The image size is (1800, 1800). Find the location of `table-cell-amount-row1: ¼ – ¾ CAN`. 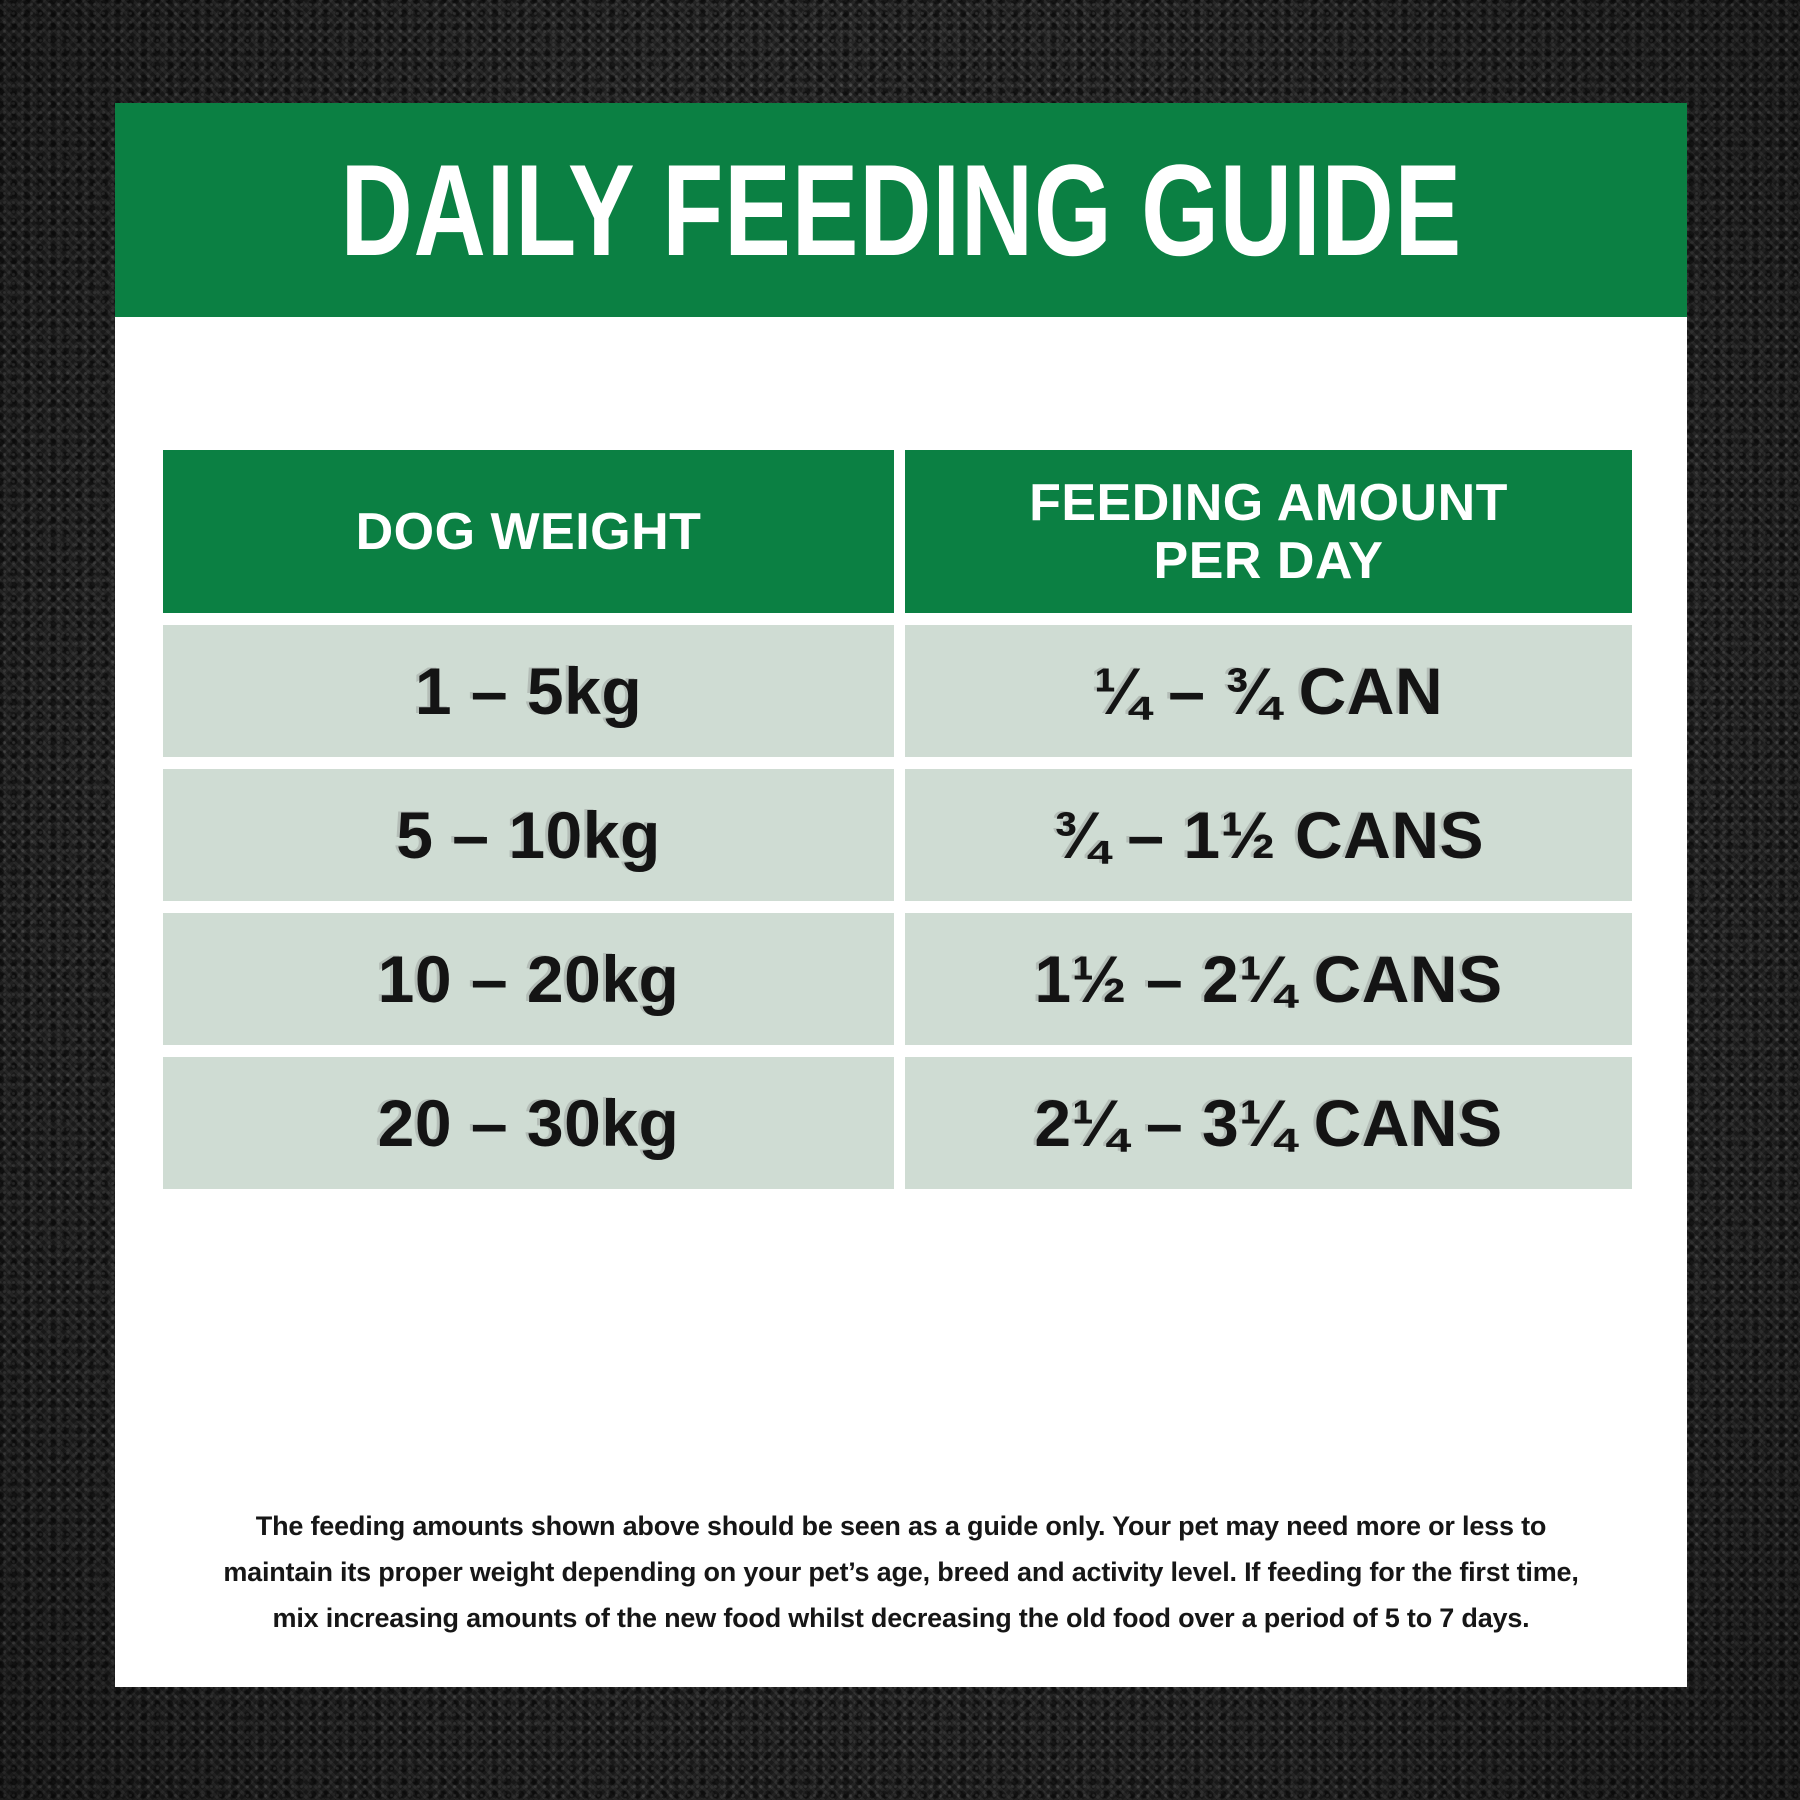

table-cell-amount-row1: ¼ – ¾ CAN is located at coordinates (1268, 691).